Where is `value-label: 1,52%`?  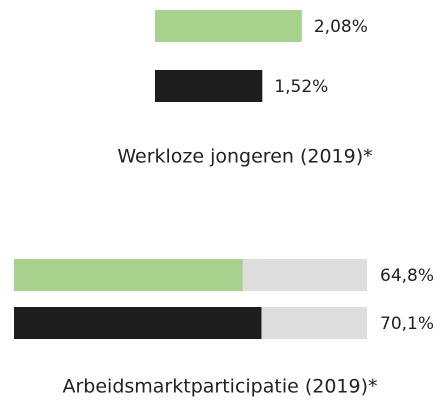 value-label: 1,52% is located at coordinates (301, 87).